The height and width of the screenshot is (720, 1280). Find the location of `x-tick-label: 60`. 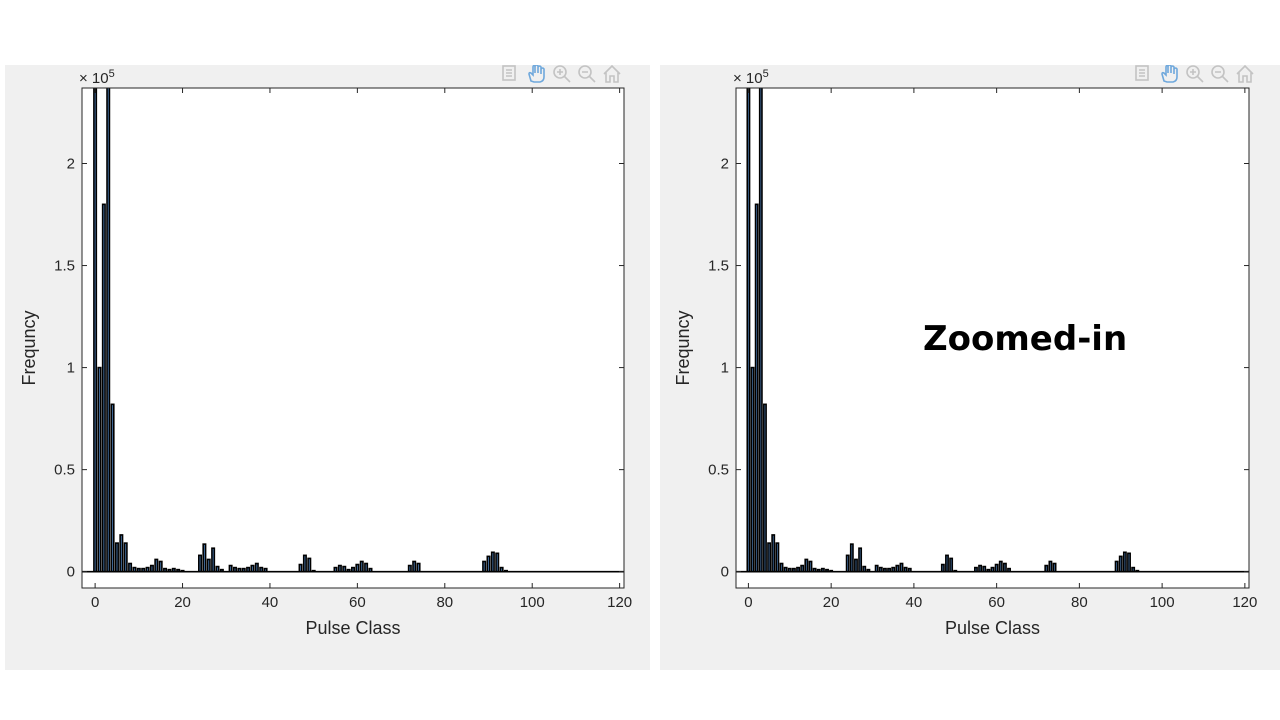

x-tick-label: 60 is located at coordinates (996, 602).